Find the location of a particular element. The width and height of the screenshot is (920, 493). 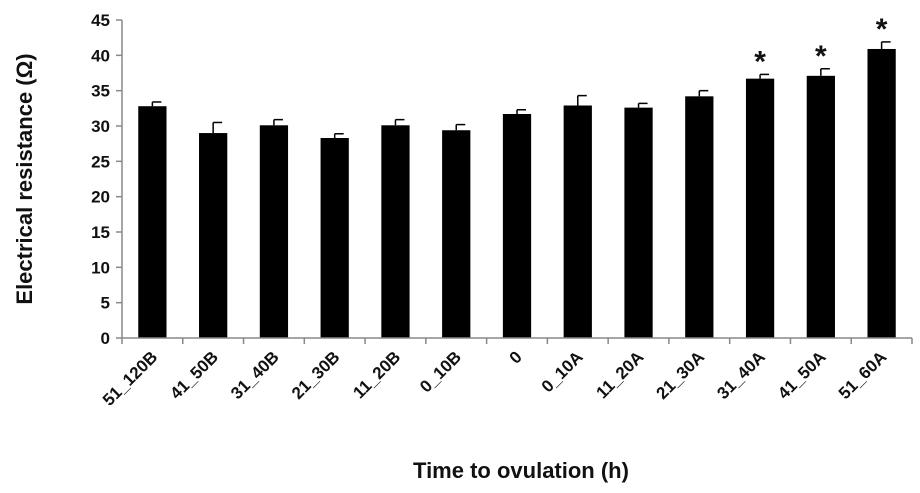

significance-markers: * * * is located at coordinates (821, 46).